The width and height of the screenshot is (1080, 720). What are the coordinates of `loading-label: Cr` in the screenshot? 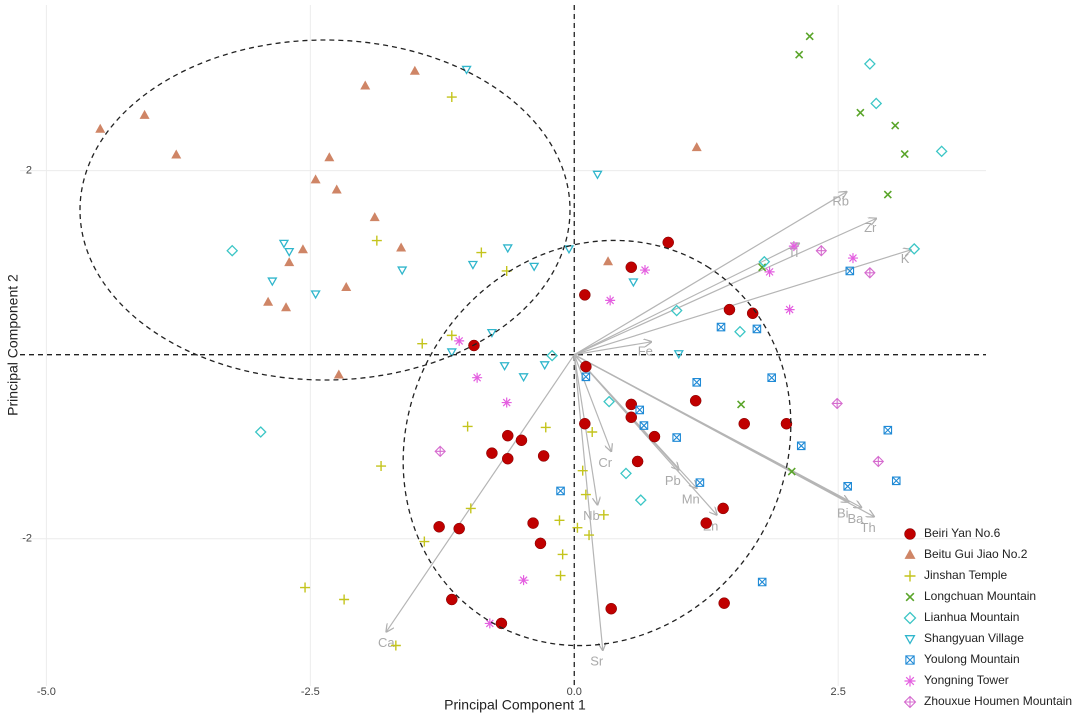 It's located at (605, 462).